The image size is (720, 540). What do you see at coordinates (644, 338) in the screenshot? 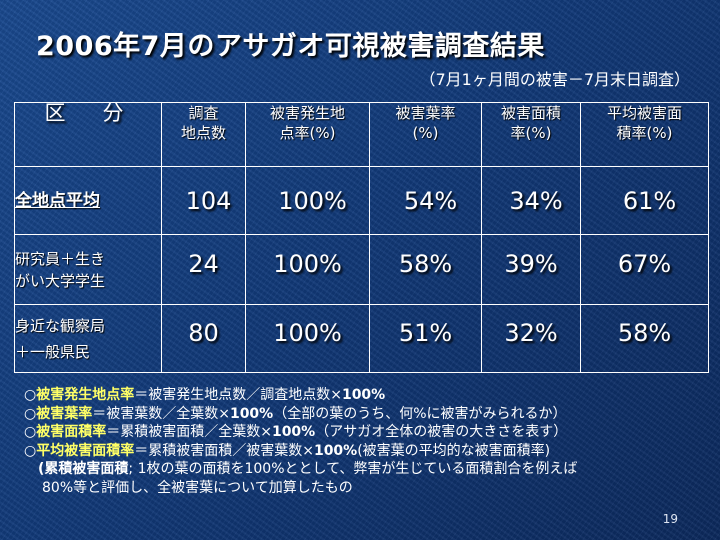
I see `cell-avg-damage-area-rate: 58%` at bounding box center [644, 338].